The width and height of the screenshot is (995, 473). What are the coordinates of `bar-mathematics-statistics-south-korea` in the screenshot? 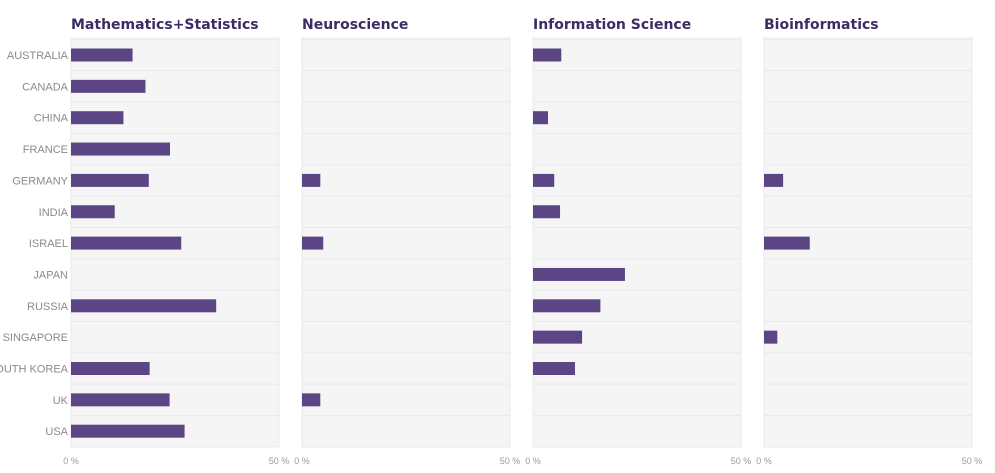 It's located at (110, 368).